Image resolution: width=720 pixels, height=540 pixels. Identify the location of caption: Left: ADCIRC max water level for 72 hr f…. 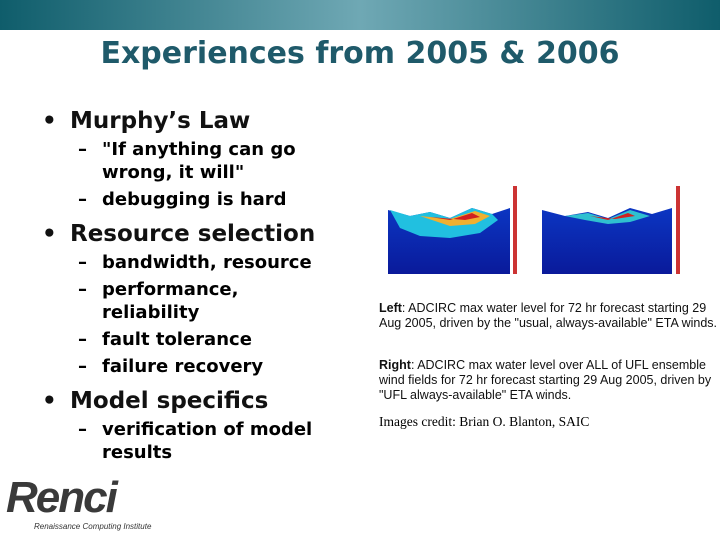
(548, 316).